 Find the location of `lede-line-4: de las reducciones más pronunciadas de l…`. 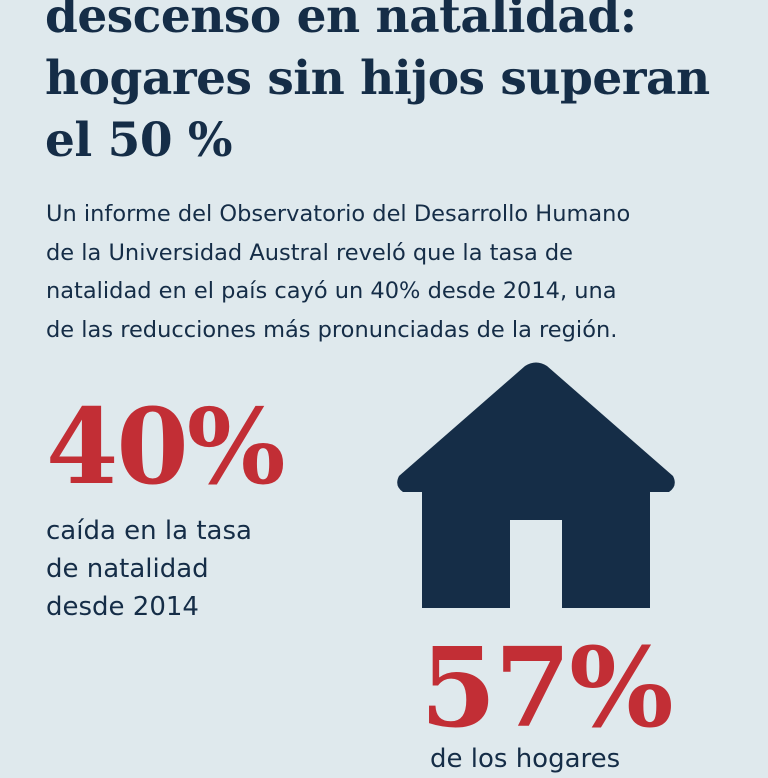

lede-line-4: de las reducciones más pronunciadas de l… is located at coordinates (332, 329).